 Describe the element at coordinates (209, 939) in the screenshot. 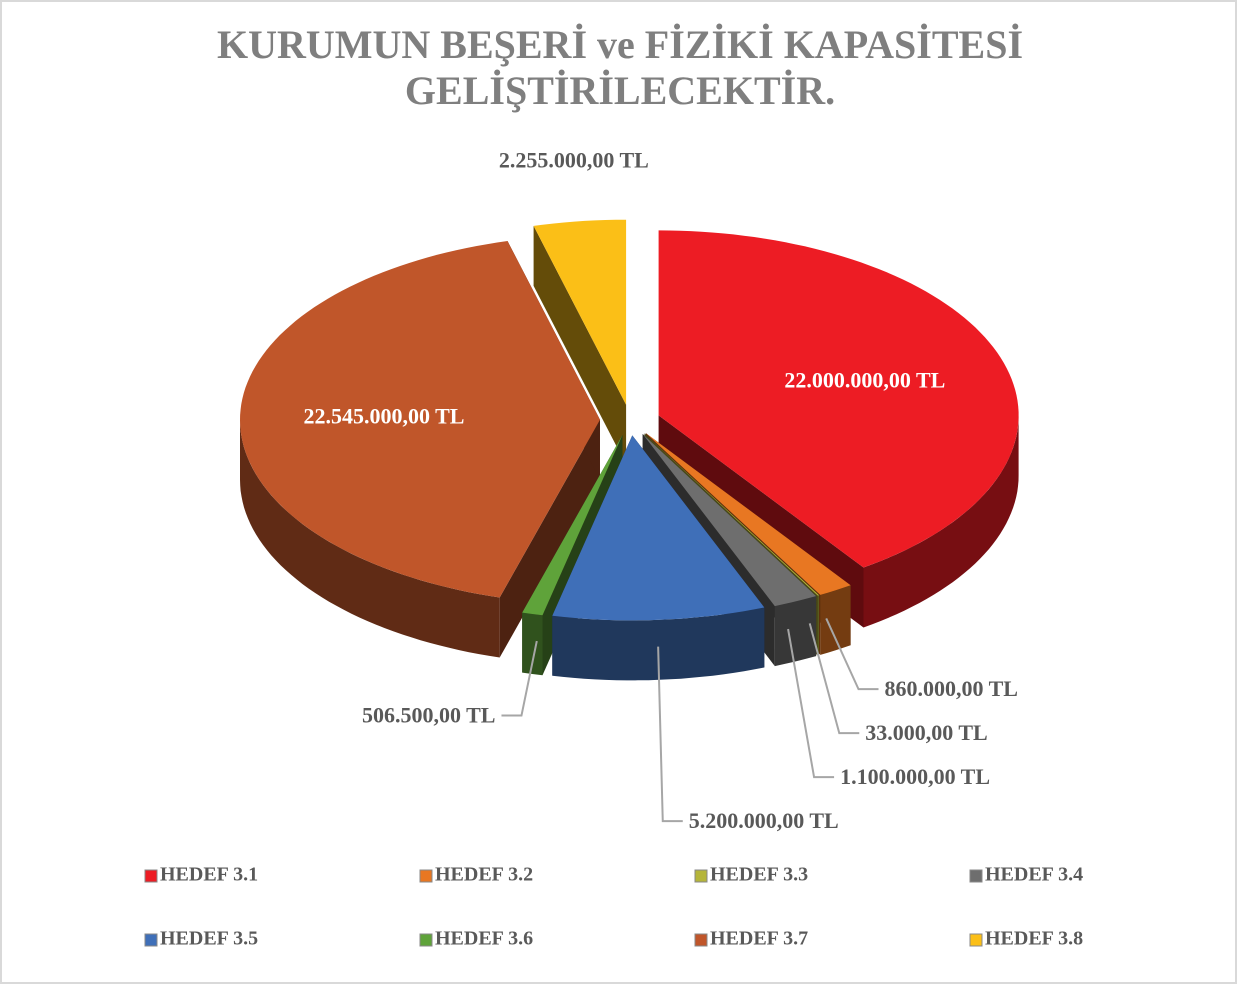

I see `legend-label: HEDEF 3.5` at that location.